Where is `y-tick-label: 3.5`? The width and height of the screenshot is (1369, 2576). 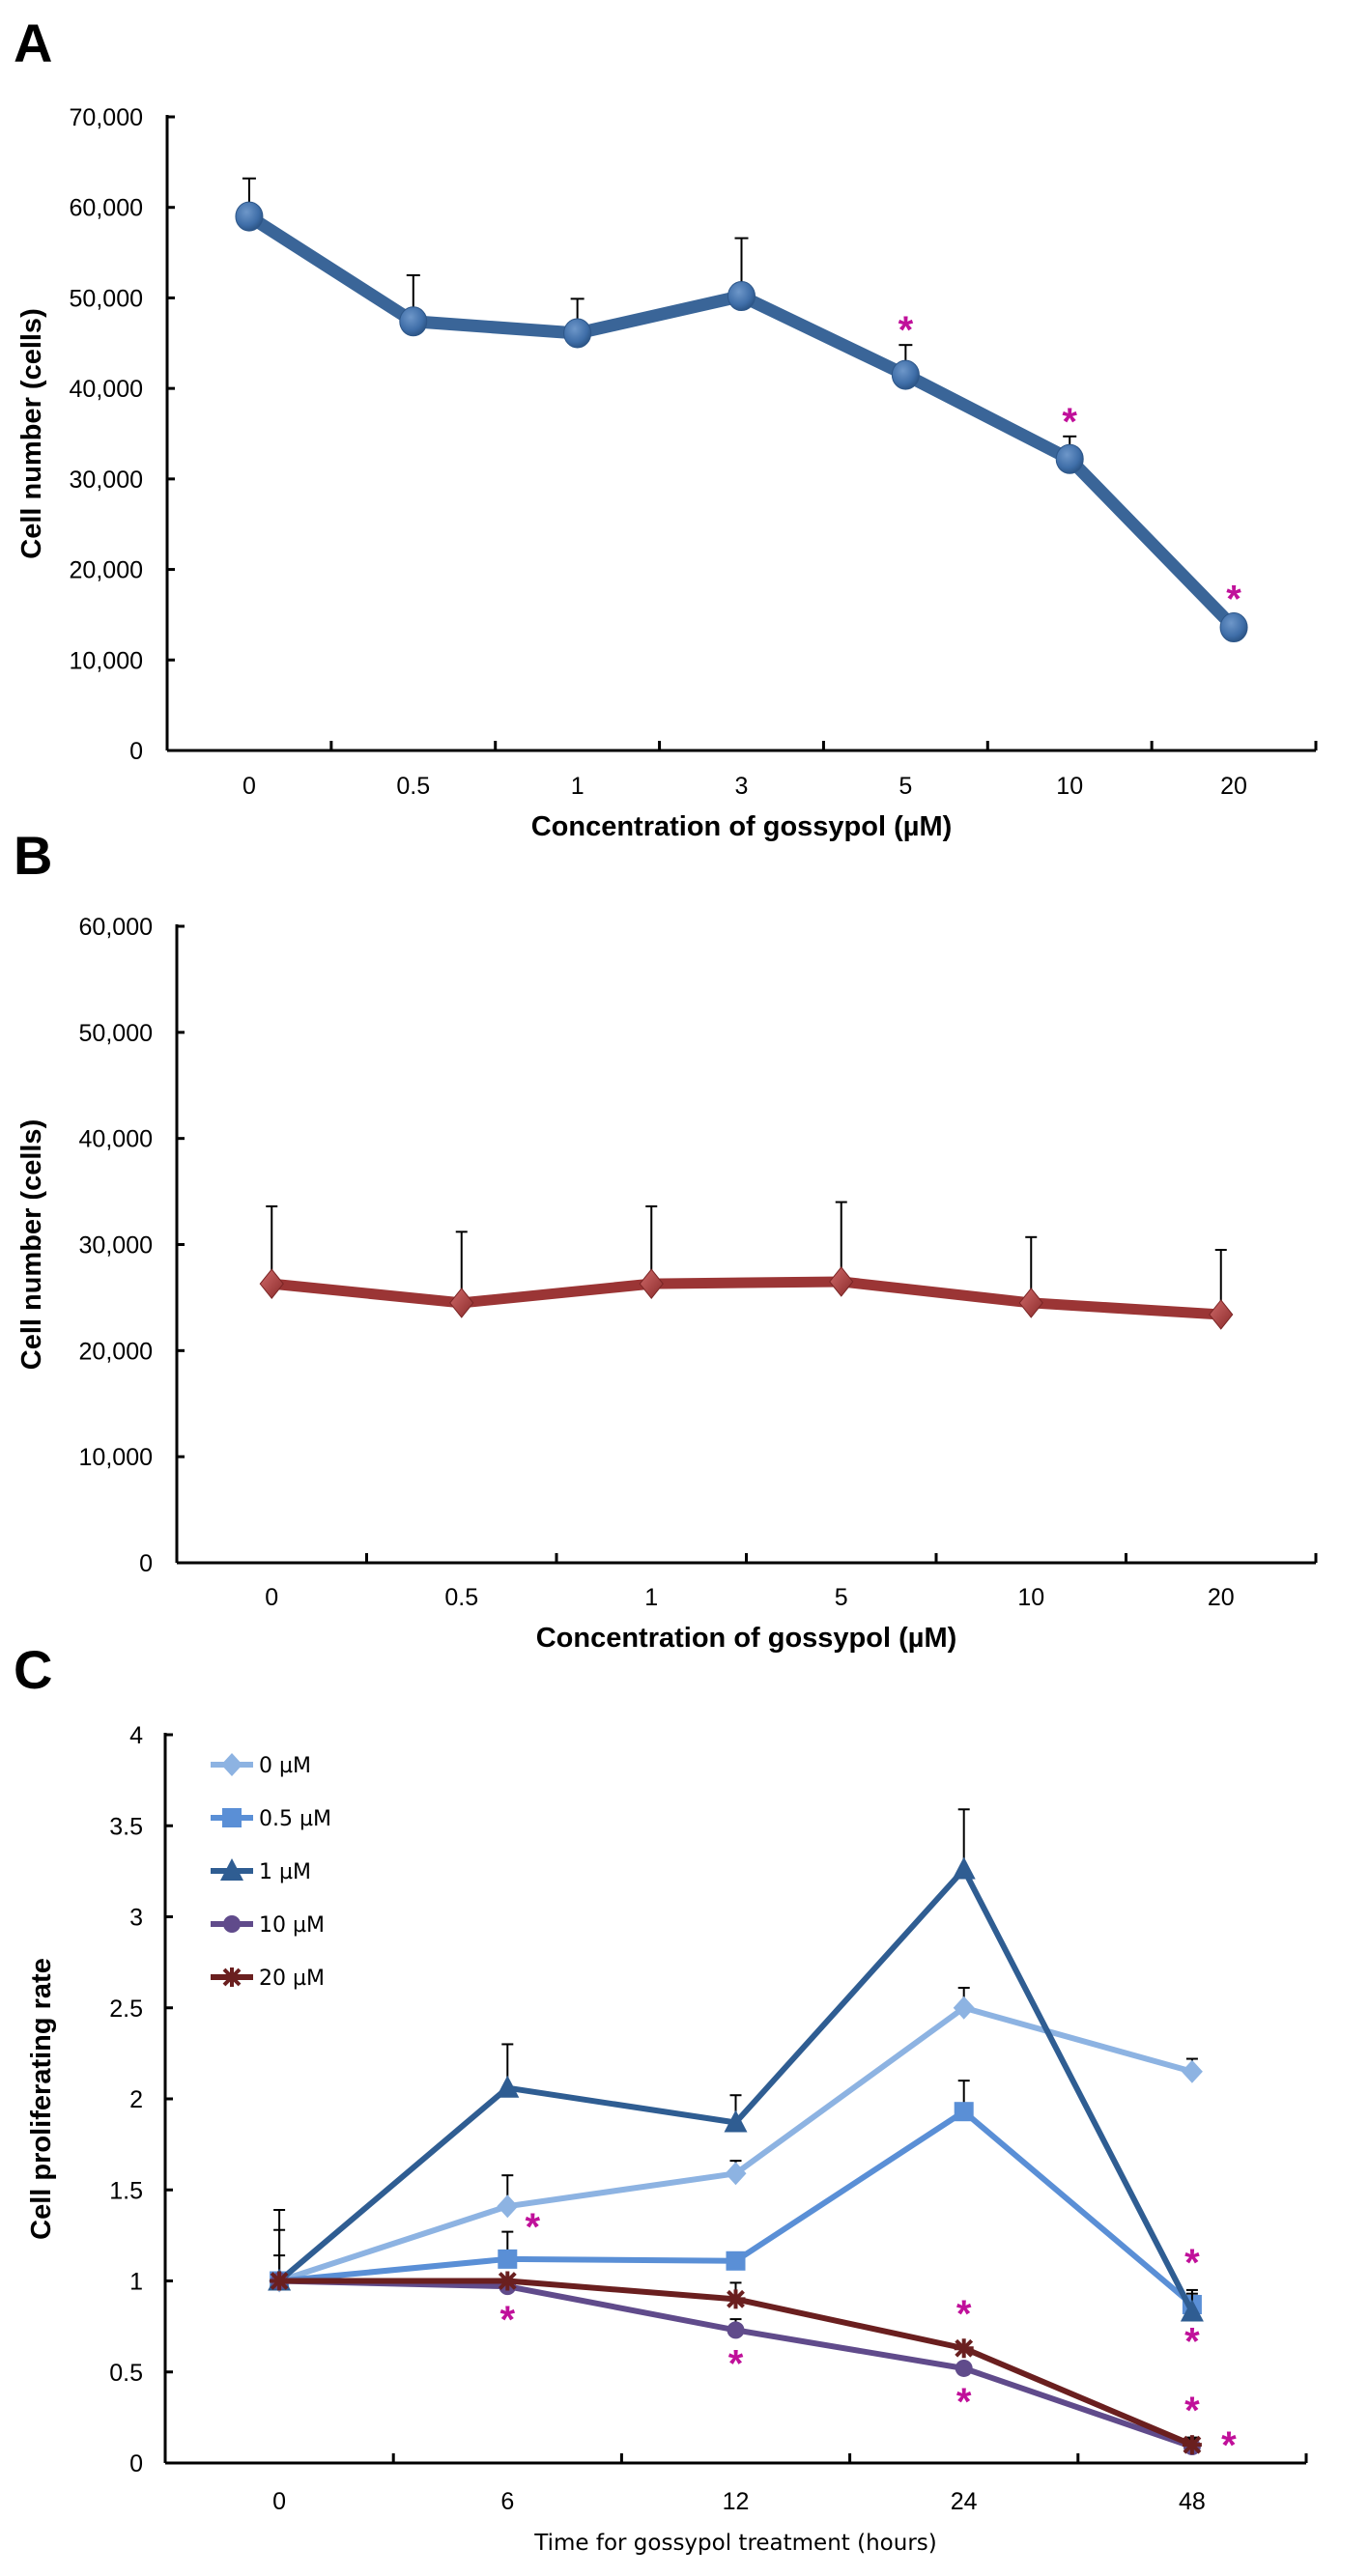
y-tick-label: 3.5 is located at coordinates (126, 1826).